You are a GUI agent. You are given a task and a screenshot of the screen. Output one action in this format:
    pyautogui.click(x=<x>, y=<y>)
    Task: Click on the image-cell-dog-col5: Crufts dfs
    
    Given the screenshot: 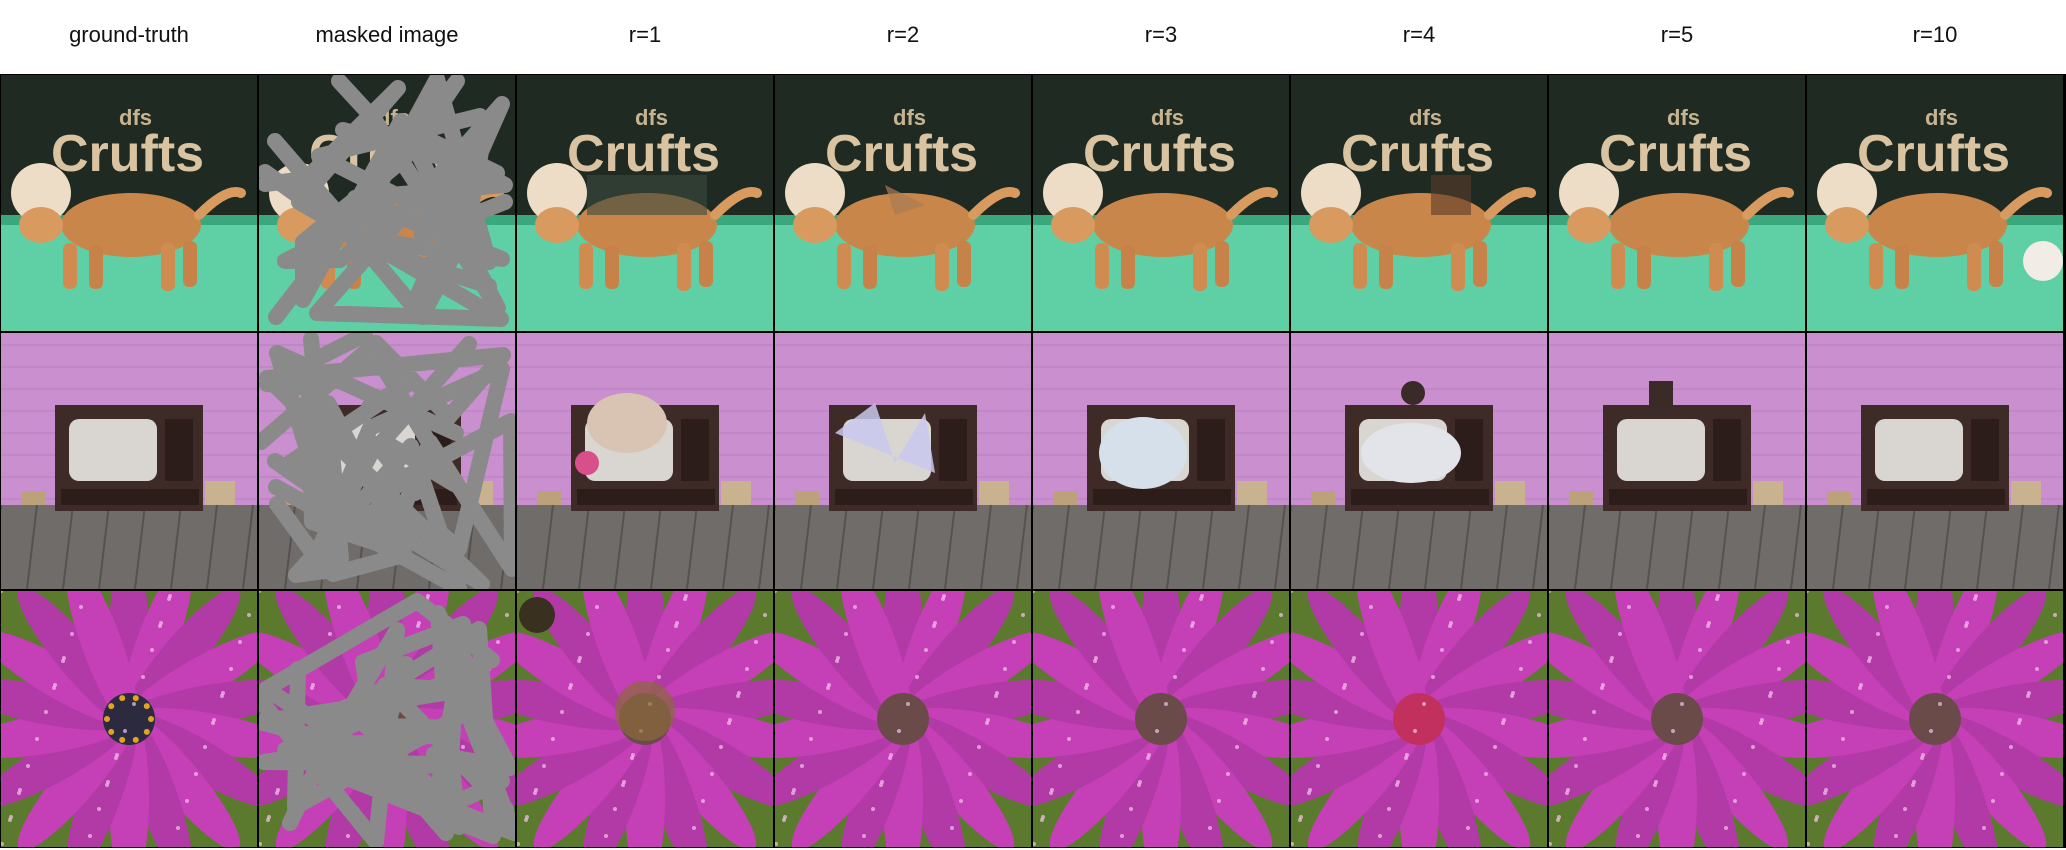 What is the action you would take?
    pyautogui.click(x=1419, y=203)
    